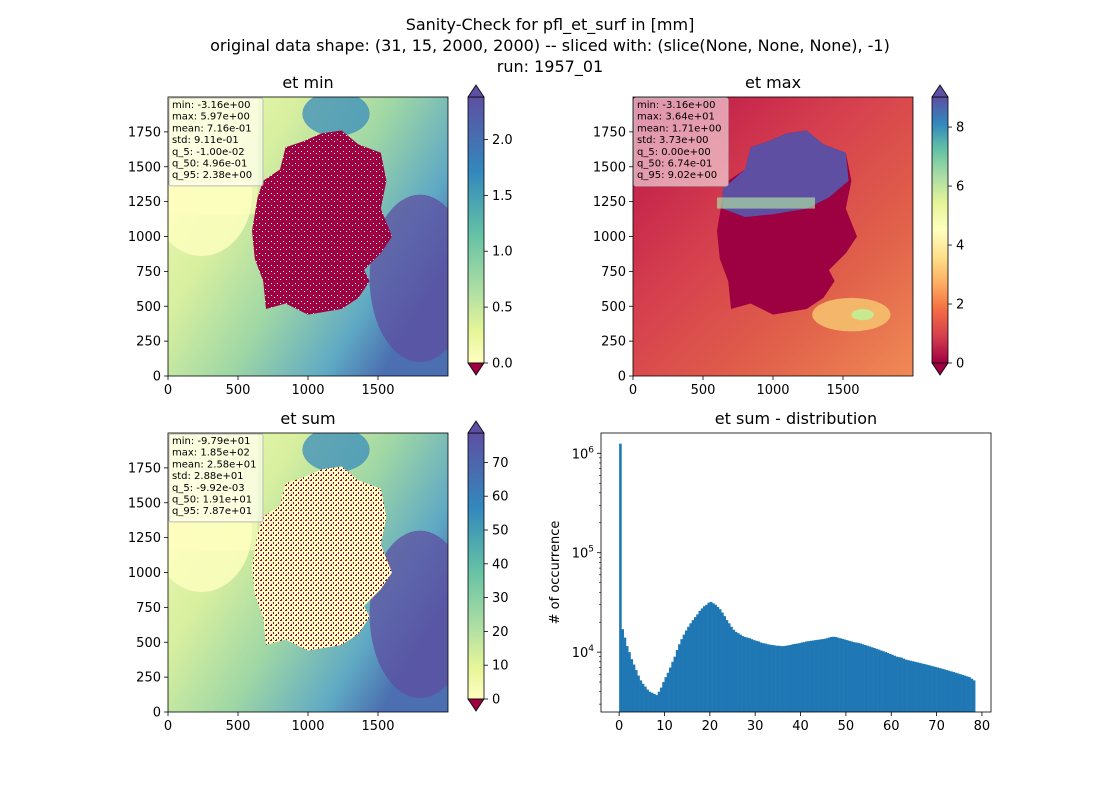  What do you see at coordinates (502, 252) in the screenshot?
I see `colorbar-tick-label: 1.0` at bounding box center [502, 252].